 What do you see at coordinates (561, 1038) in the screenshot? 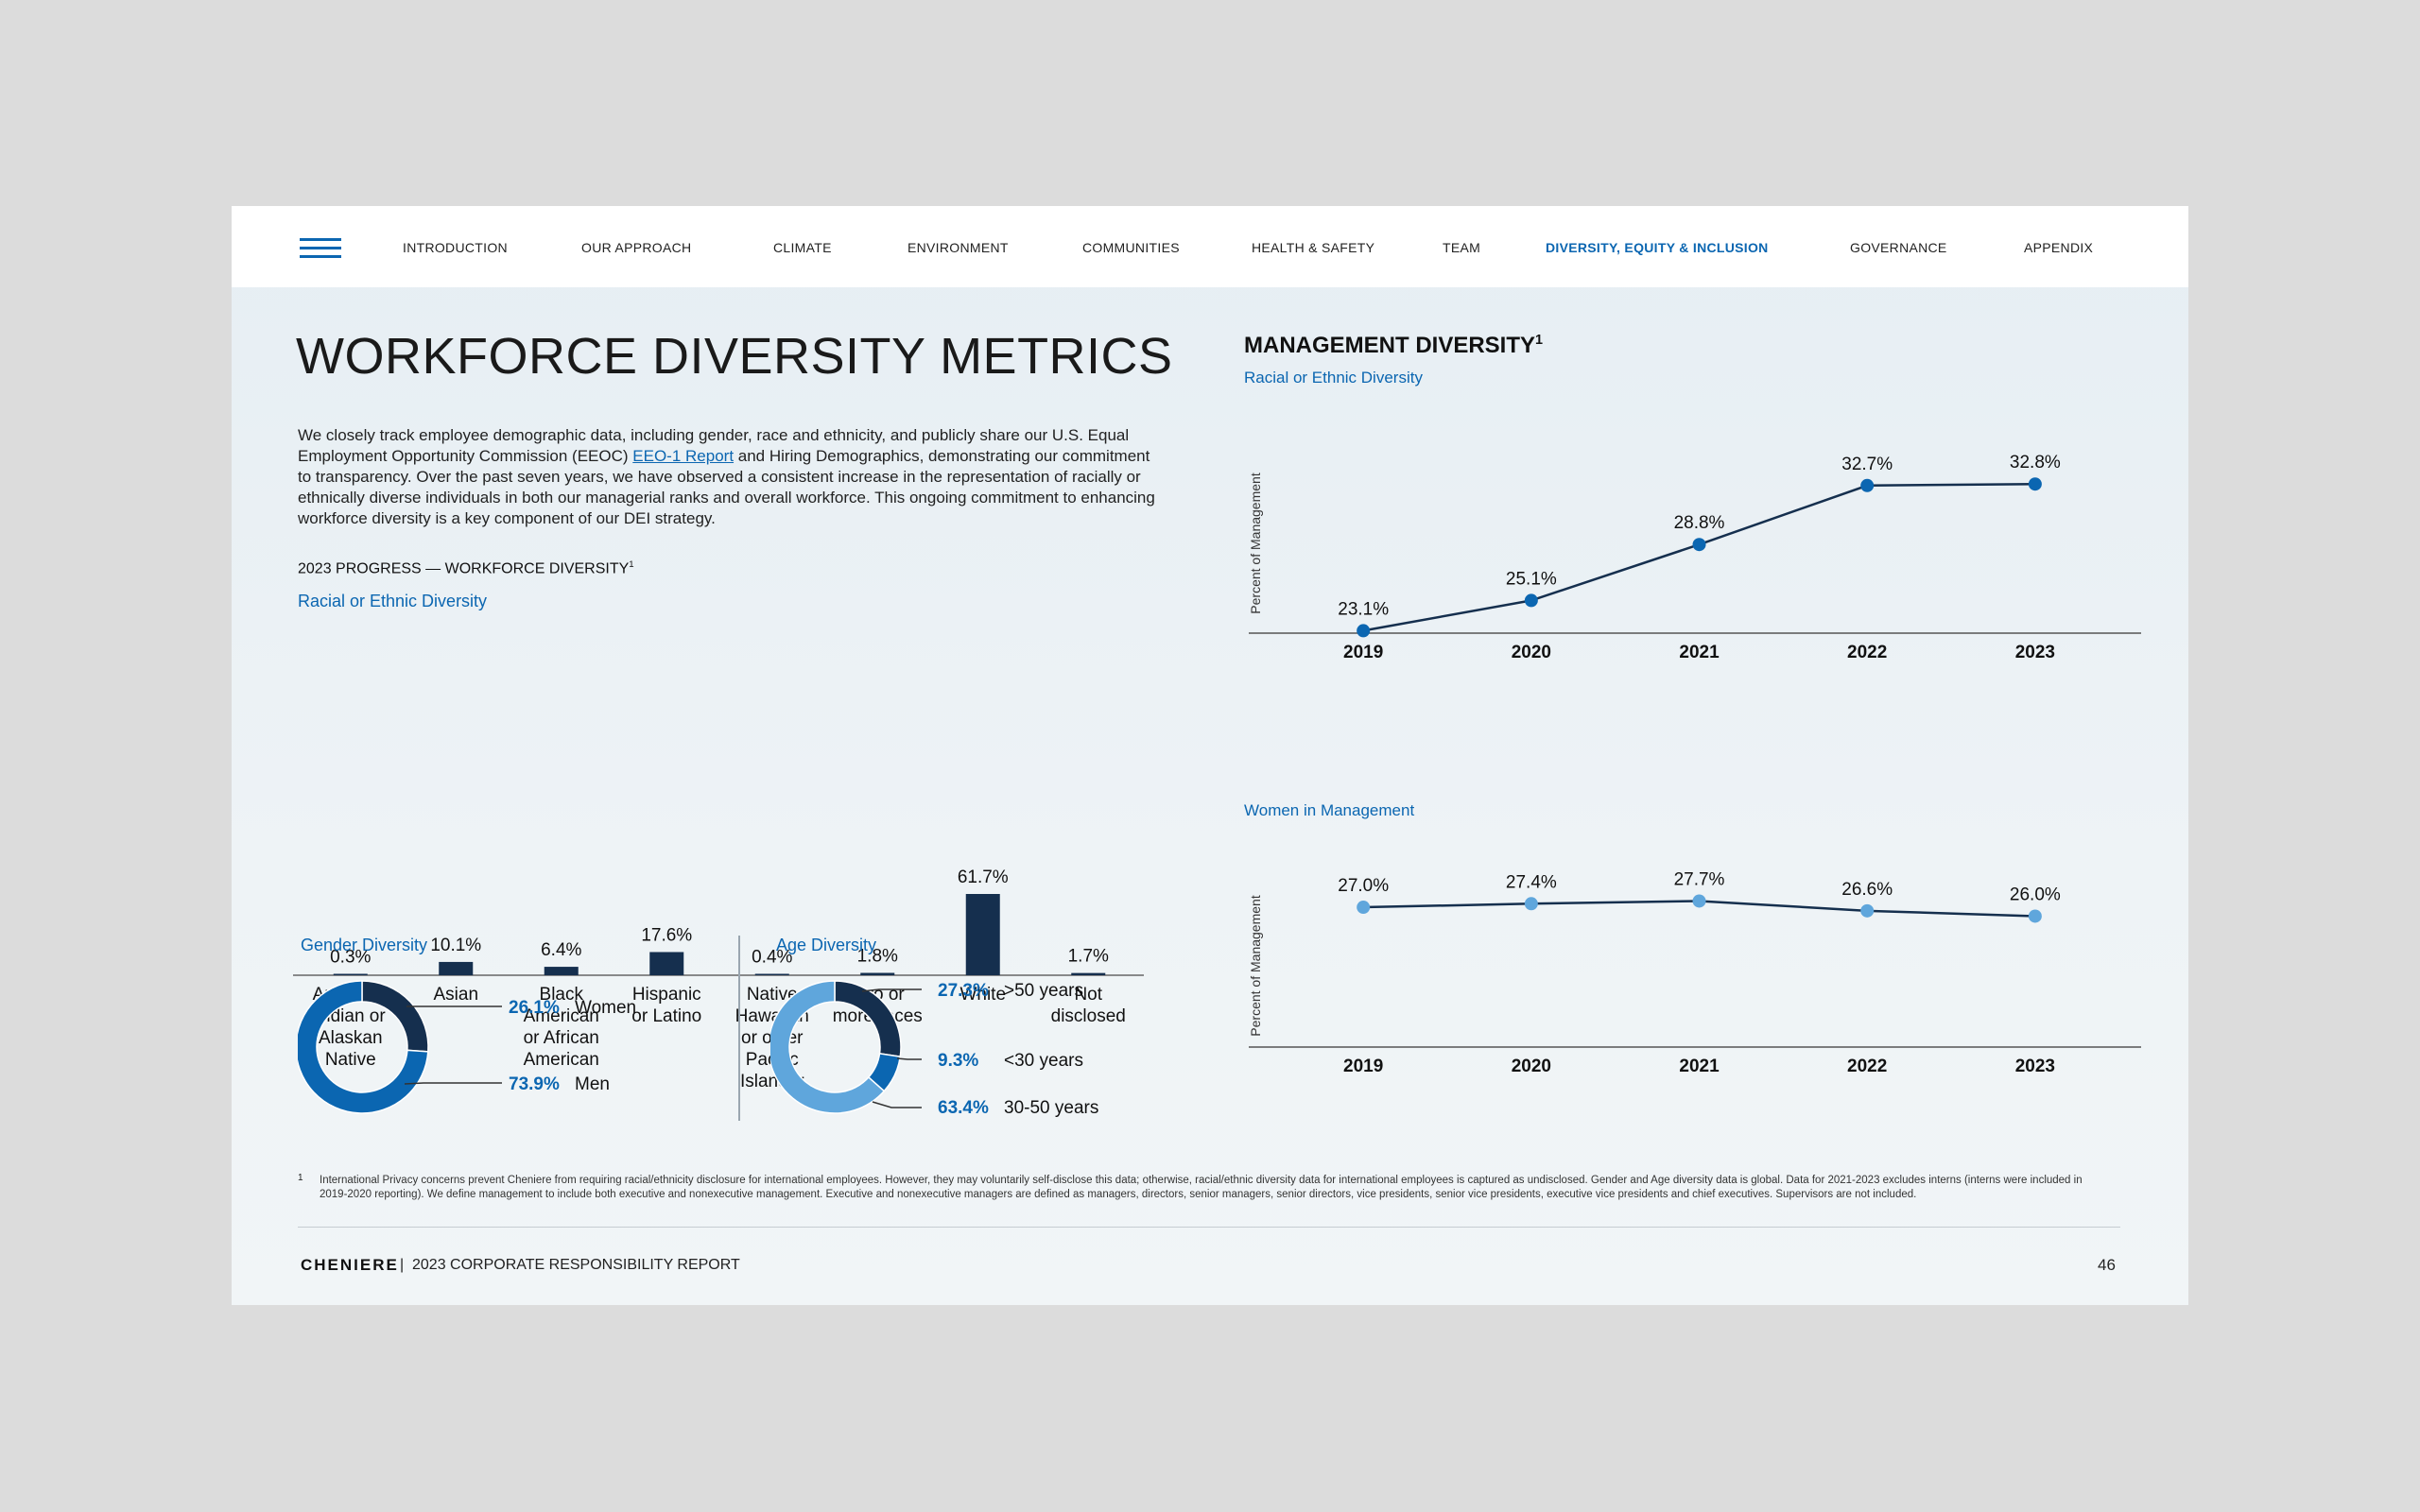
I see `bar-category-label: or African` at bounding box center [561, 1038].